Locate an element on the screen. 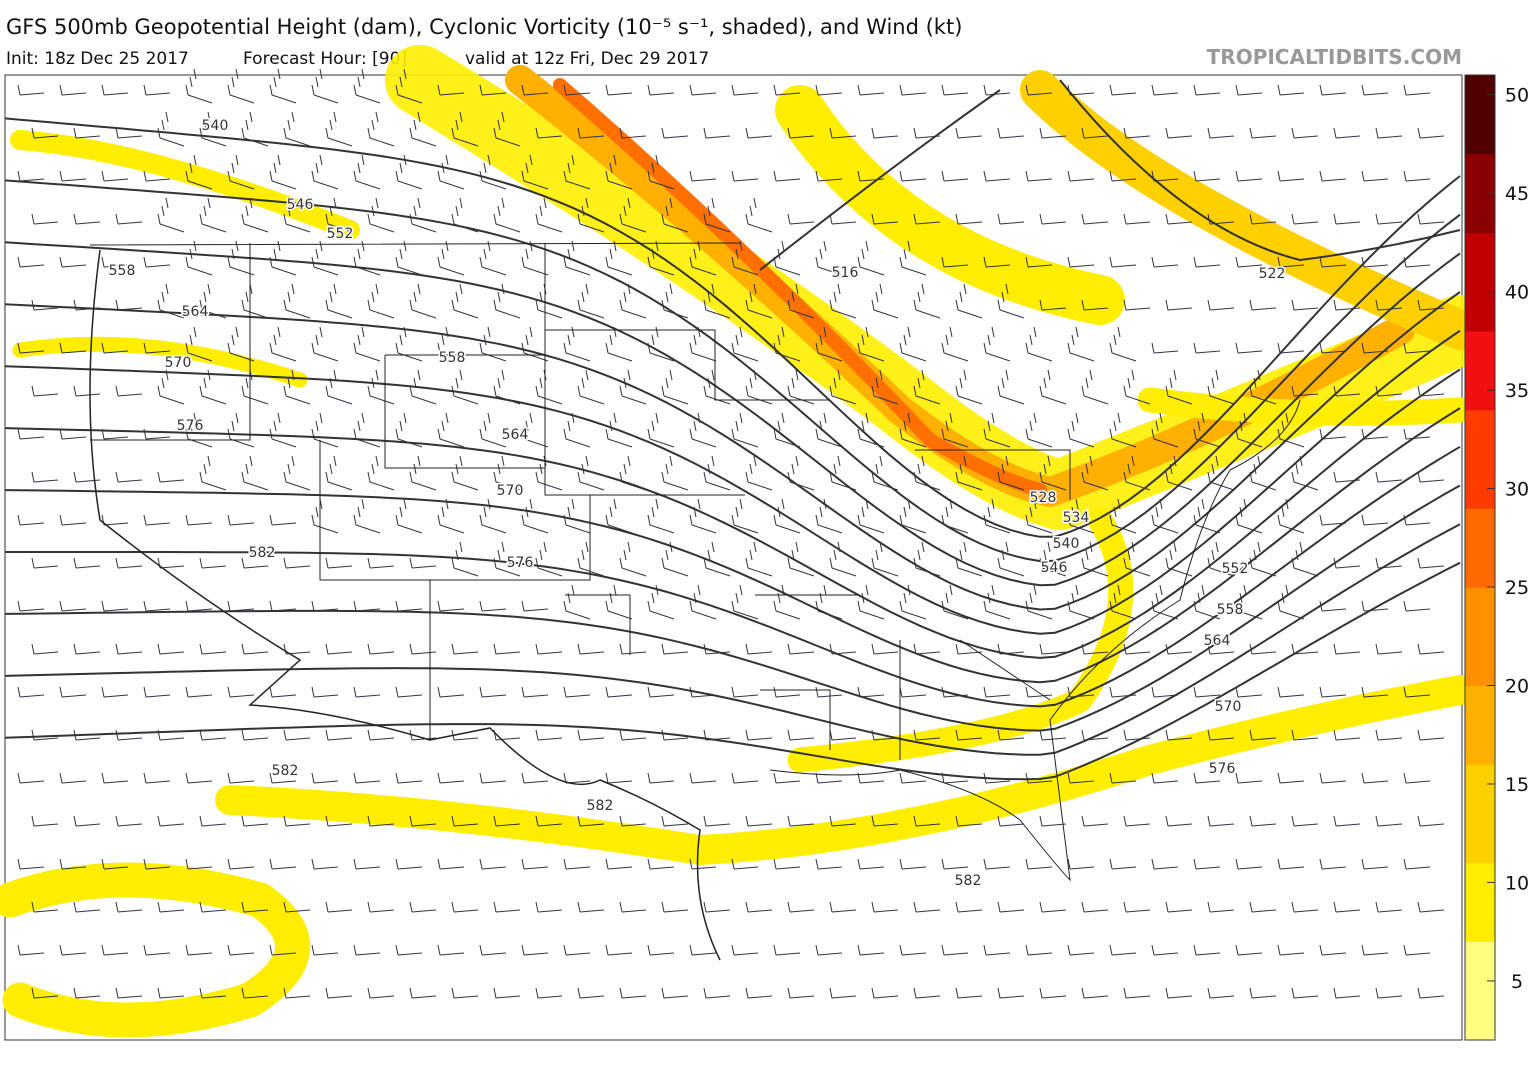 The height and width of the screenshot is (1067, 1534). contour-label: 564 is located at coordinates (1217, 641).